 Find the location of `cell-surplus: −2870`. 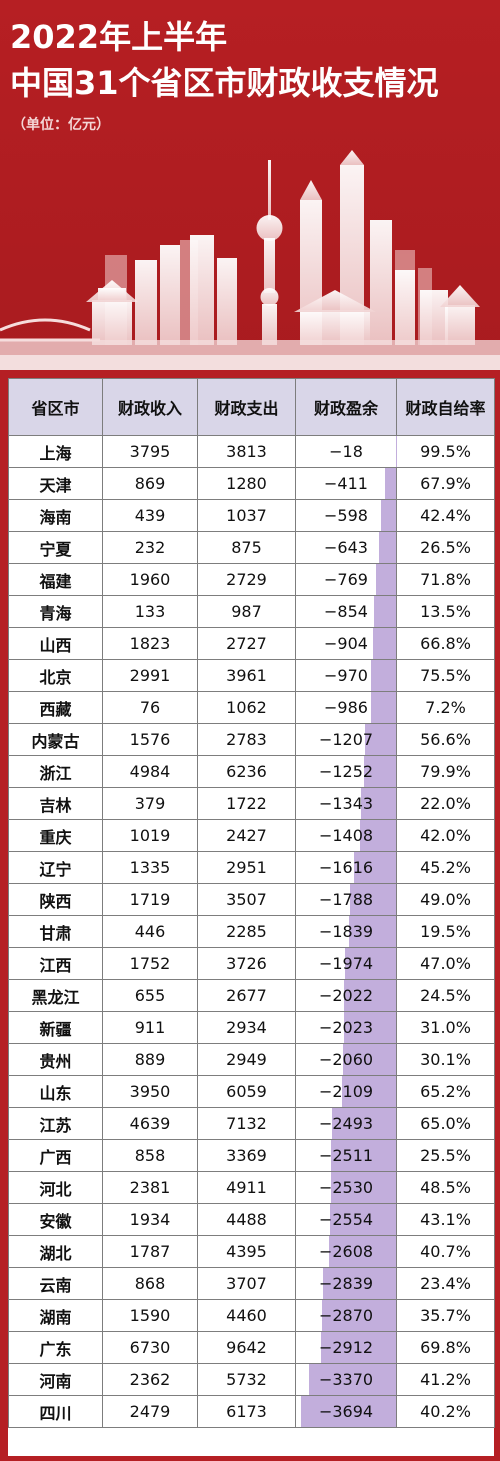

cell-surplus: −2870 is located at coordinates (346, 1315).